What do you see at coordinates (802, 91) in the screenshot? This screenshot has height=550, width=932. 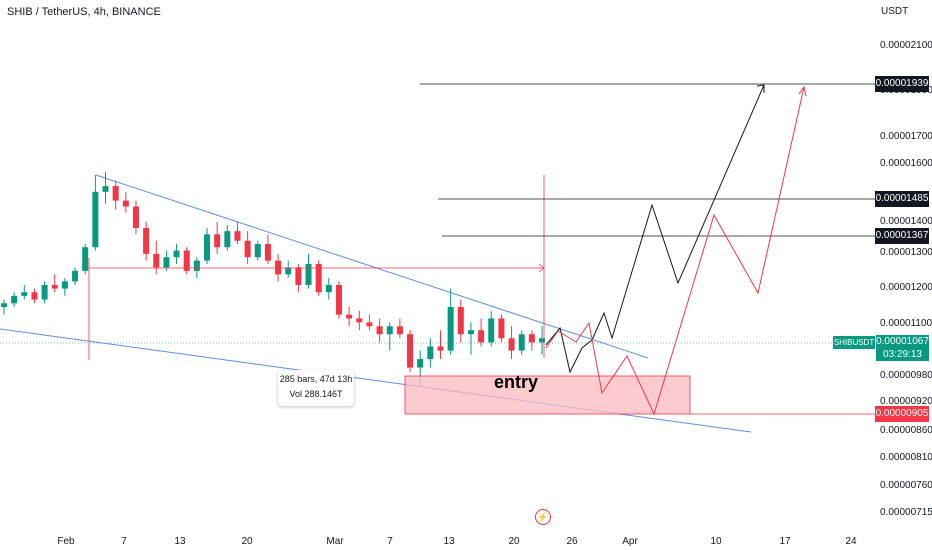 I see `projection-red-arrowhead` at bounding box center [802, 91].